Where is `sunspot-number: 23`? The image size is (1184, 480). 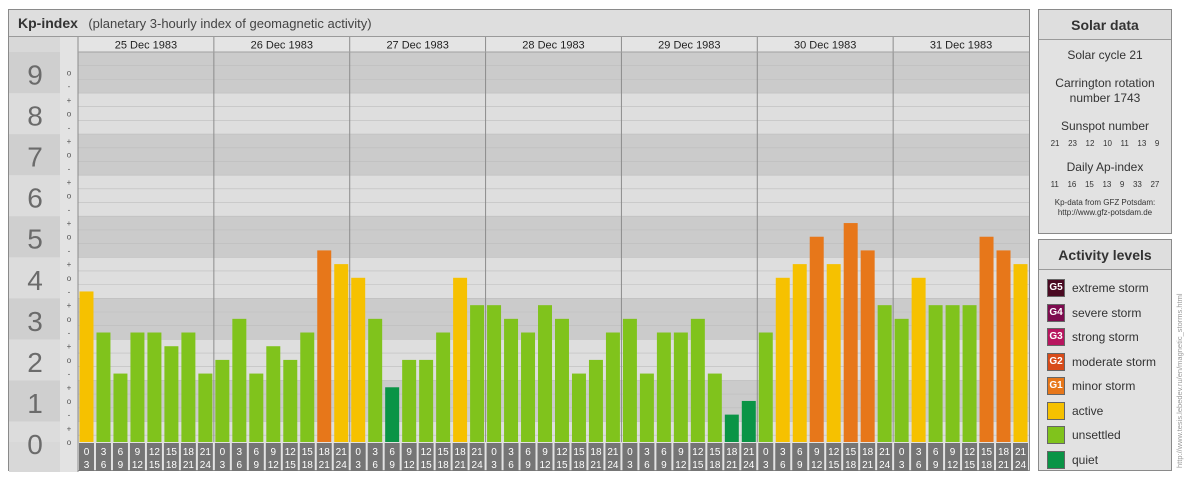
sunspot-number: 23 is located at coordinates (1072, 143).